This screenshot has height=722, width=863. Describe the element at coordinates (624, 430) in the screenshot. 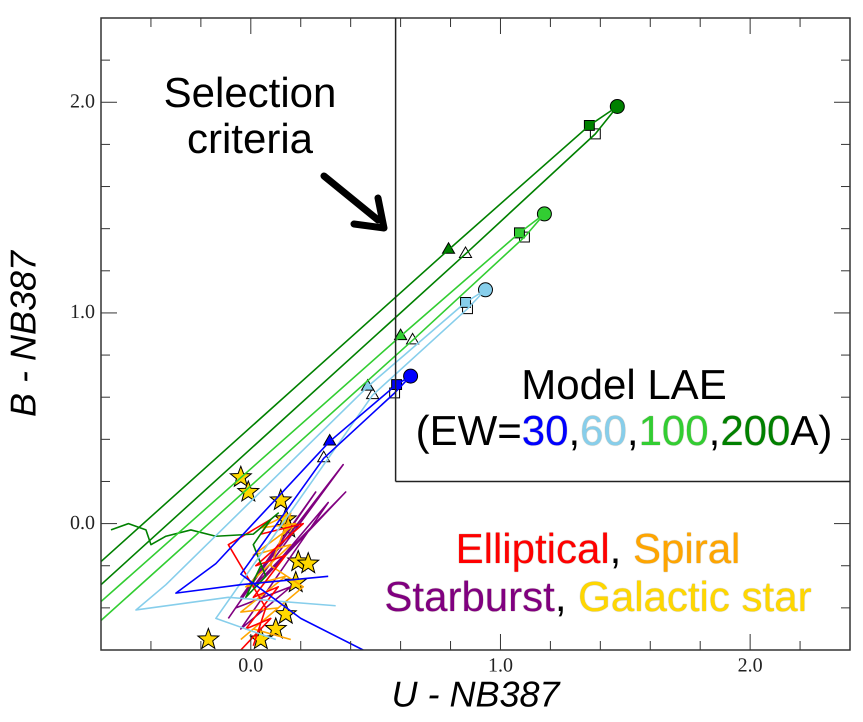

I see `text: (EW=30,60,100,200A)` at that location.